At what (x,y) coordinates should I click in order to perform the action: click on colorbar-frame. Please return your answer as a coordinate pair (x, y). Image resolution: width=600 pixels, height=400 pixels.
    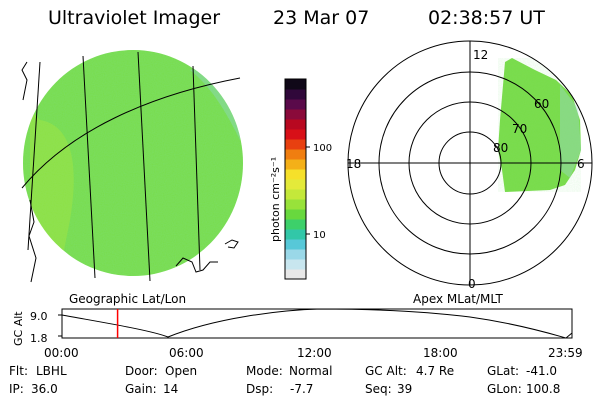
    Looking at the image, I should click on (295, 179).